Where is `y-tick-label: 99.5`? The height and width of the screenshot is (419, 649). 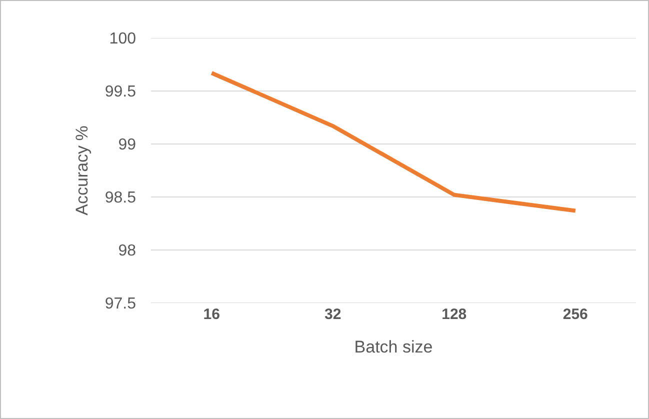 y-tick-label: 99.5 is located at coordinates (120, 92).